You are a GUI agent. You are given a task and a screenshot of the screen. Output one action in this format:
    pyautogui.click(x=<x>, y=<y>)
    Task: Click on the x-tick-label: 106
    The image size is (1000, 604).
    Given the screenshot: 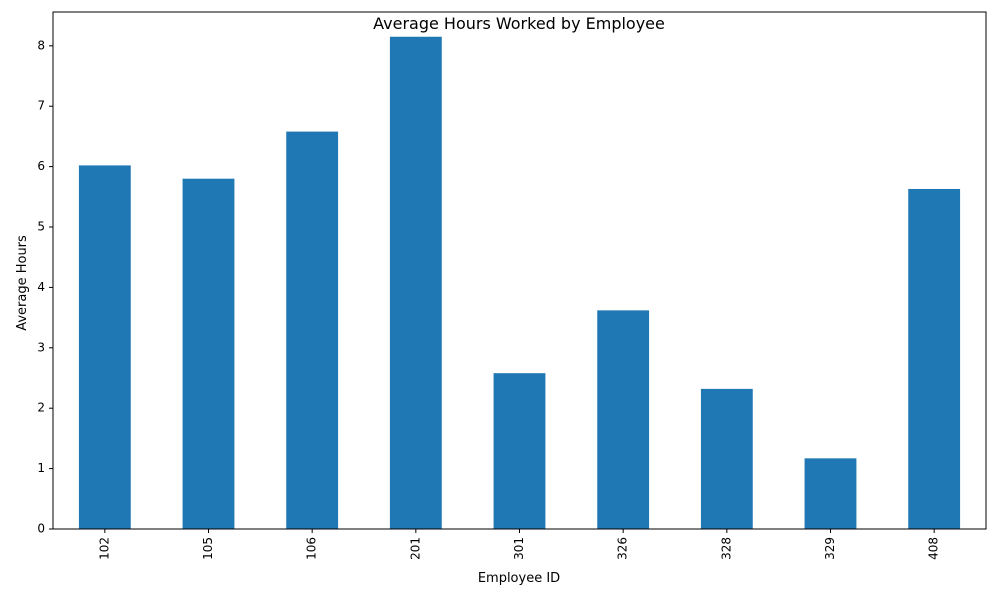 What is the action you would take?
    pyautogui.click(x=312, y=548)
    